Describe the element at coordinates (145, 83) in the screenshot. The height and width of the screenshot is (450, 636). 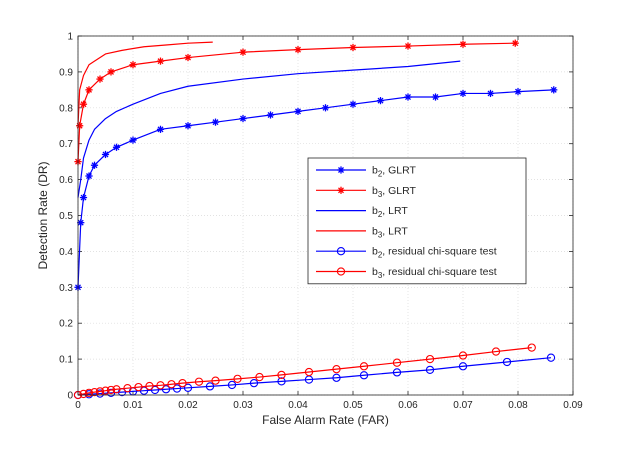
I see `series-4-line` at that location.